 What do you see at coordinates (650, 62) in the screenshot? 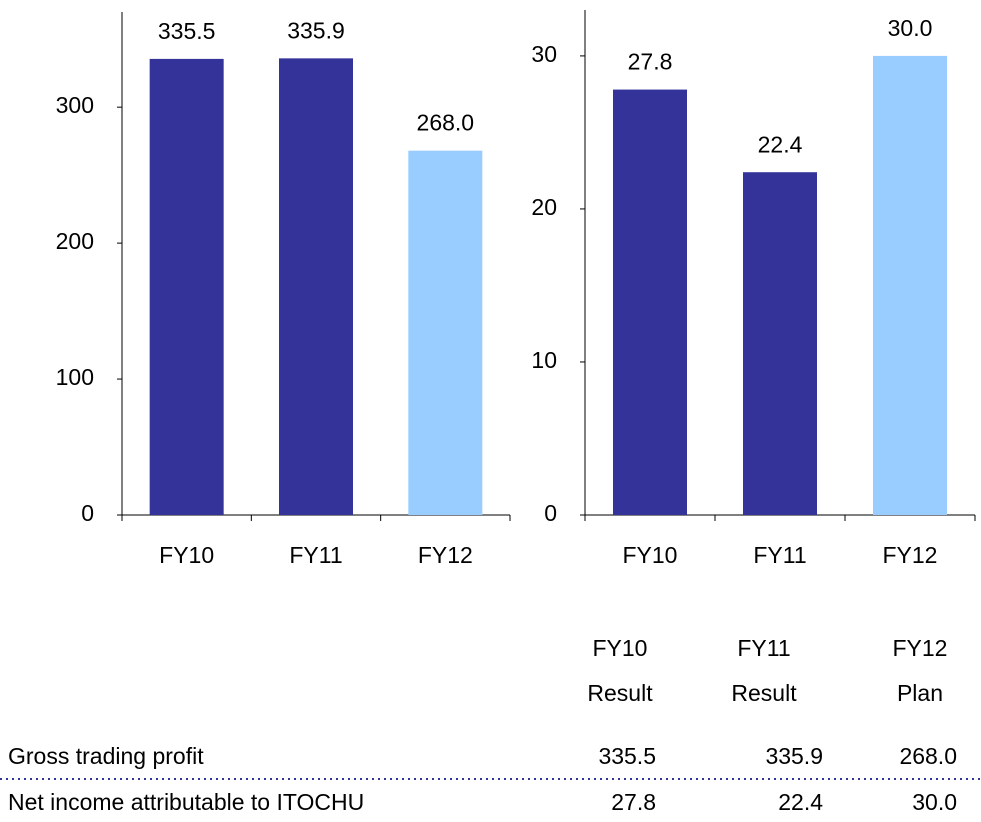
I see `value-label: 27.8` at bounding box center [650, 62].